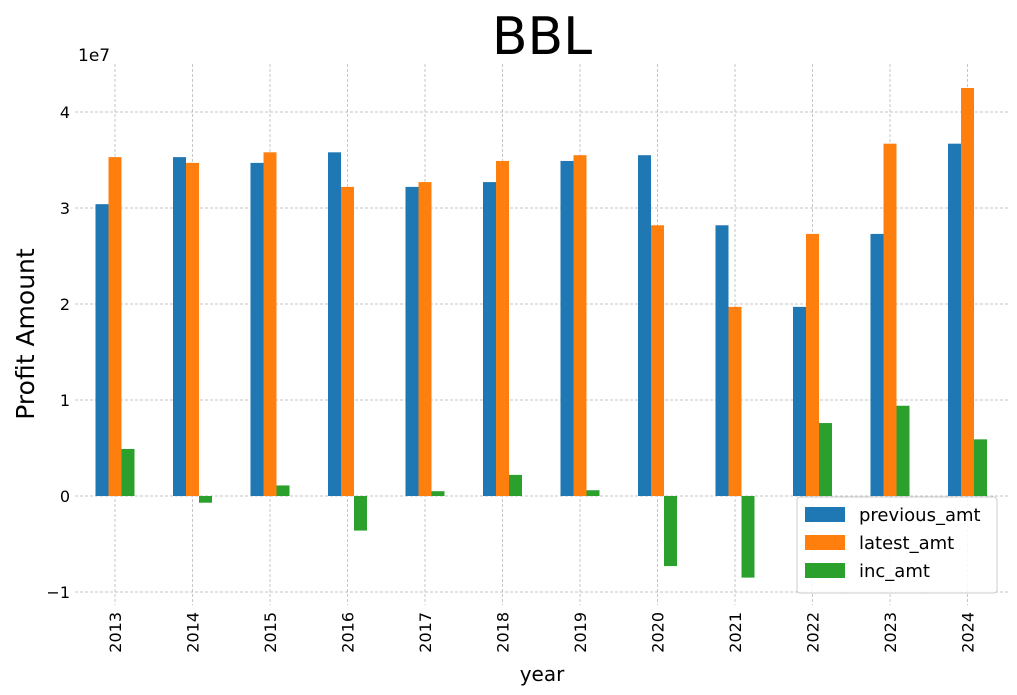 Image resolution: width=1017 pixels, height=695 pixels. What do you see at coordinates (25, 334) in the screenshot?
I see `y-axis-label: Profit Amount` at bounding box center [25, 334].